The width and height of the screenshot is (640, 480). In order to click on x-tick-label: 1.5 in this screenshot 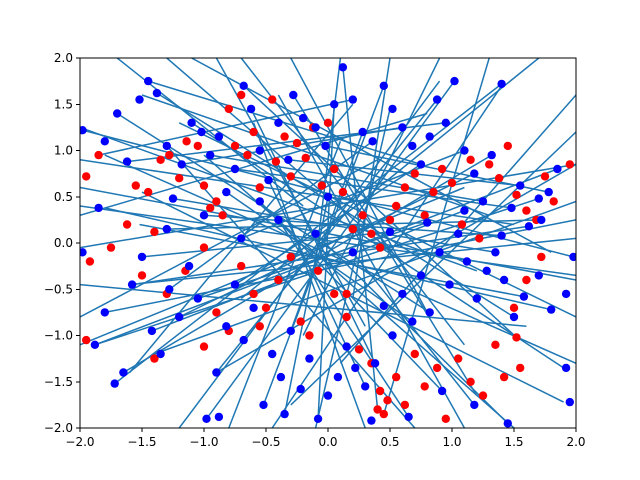, I will do `click(513, 442)`.